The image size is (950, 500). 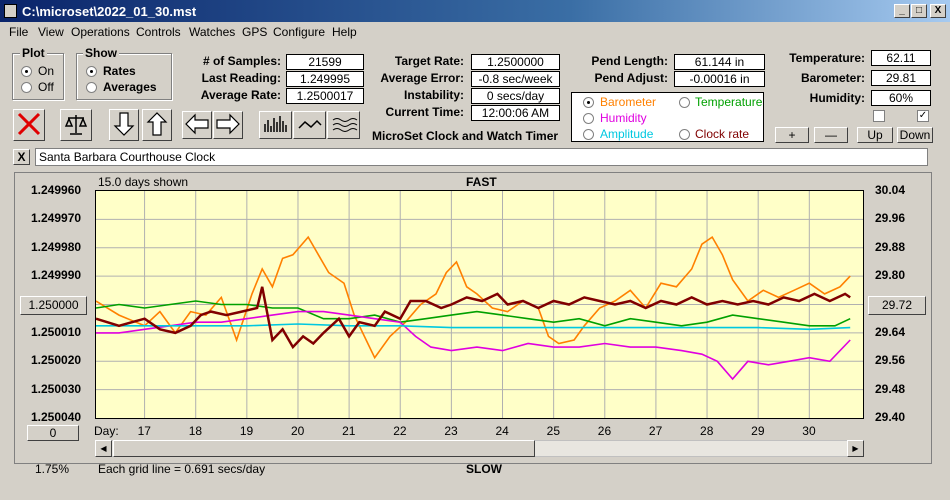 I want to click on last-reading-label: Last Reading:, so click(x=241, y=78).